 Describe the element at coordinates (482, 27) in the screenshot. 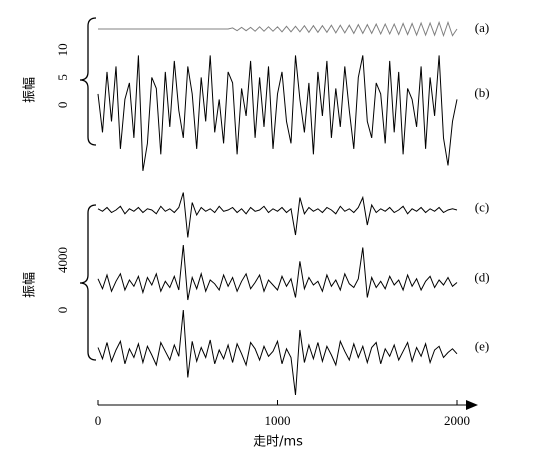

I see `series-label: (a)` at that location.